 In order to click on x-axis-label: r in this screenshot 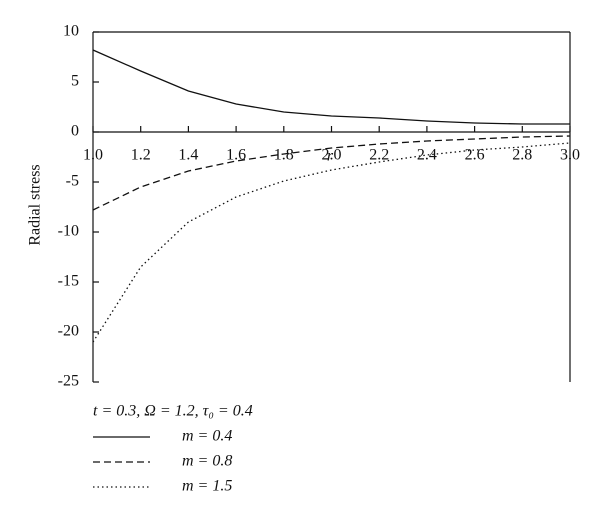, I will do `click(330, 156)`.